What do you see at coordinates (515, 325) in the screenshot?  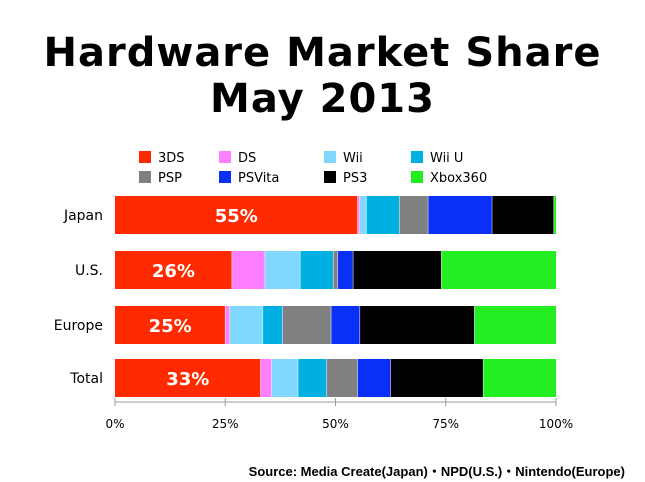 I see `bar-europe-xbox360` at bounding box center [515, 325].